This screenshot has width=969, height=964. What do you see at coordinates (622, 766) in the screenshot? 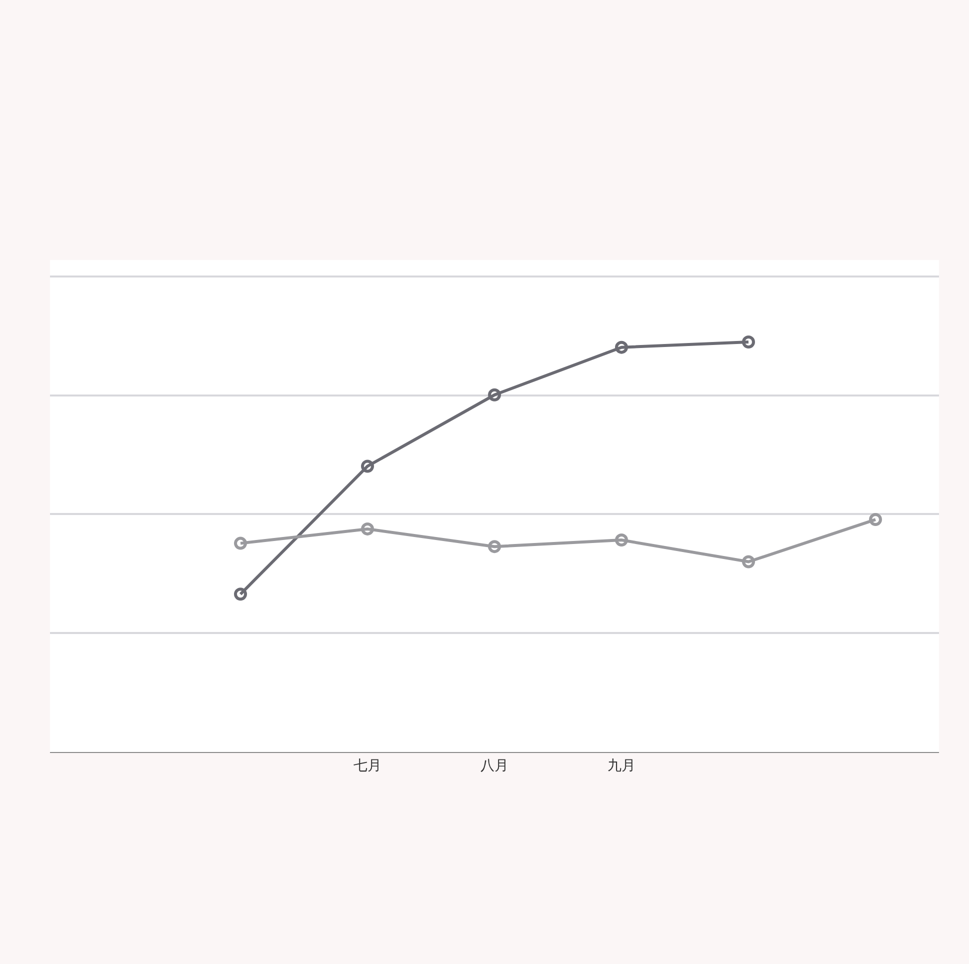
I see `x-tick-label: 九月` at bounding box center [622, 766].